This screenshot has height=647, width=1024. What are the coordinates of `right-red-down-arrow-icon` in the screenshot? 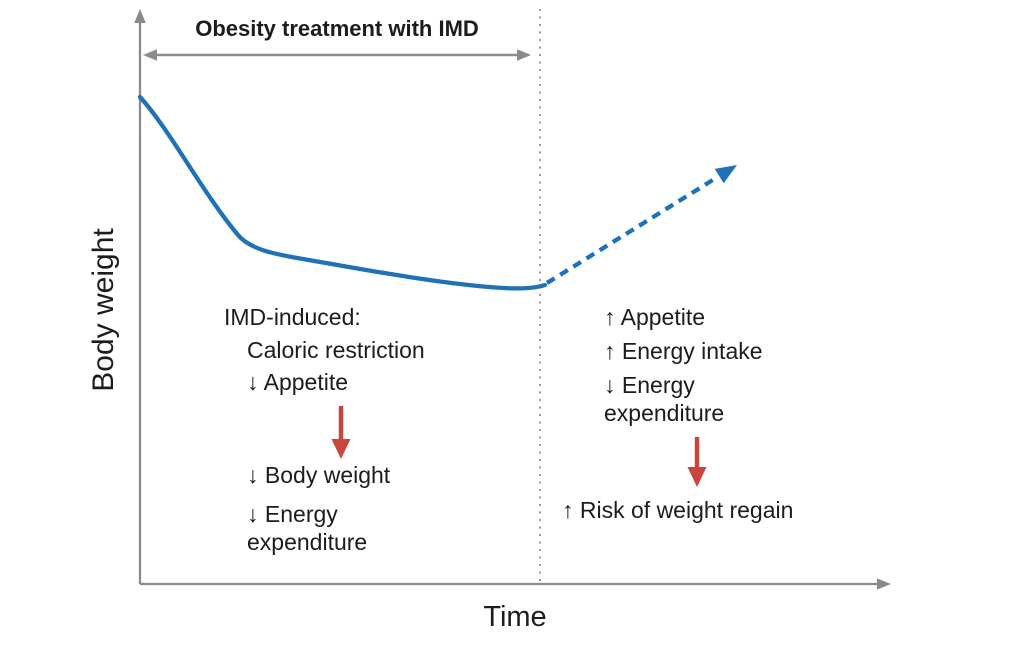 It's located at (697, 477).